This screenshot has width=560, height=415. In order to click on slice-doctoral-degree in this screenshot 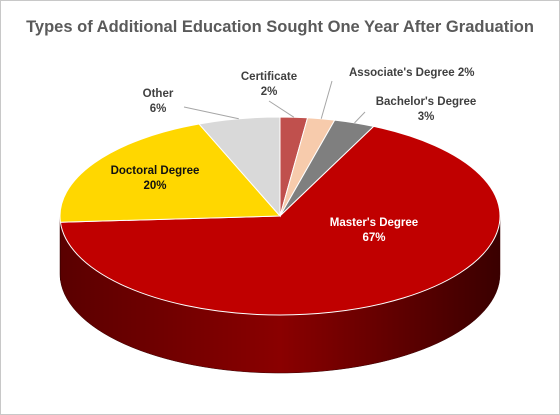, I will do `click(170, 173)`.